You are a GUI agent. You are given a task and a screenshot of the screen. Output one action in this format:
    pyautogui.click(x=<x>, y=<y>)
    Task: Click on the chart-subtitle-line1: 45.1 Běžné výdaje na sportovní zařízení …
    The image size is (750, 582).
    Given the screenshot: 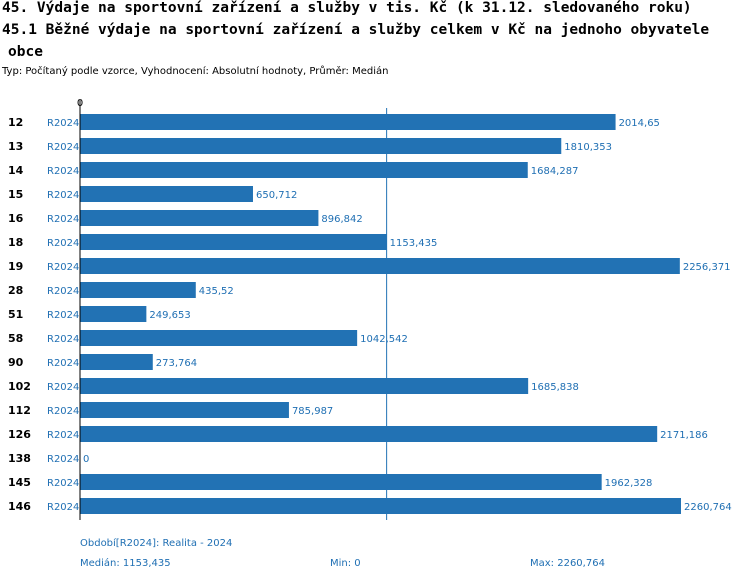 What is the action you would take?
    pyautogui.click(x=356, y=30)
    